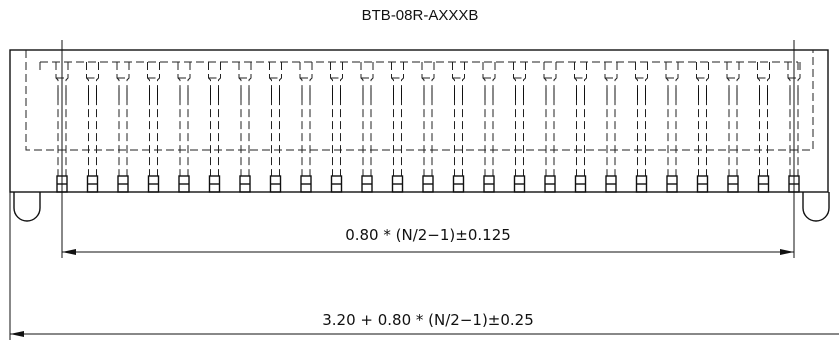 Image resolution: width=839 pixels, height=340 pixels. Describe the element at coordinates (420, 15) in the screenshot. I see `part-number-title: BTB-08R-AXXXB` at that location.